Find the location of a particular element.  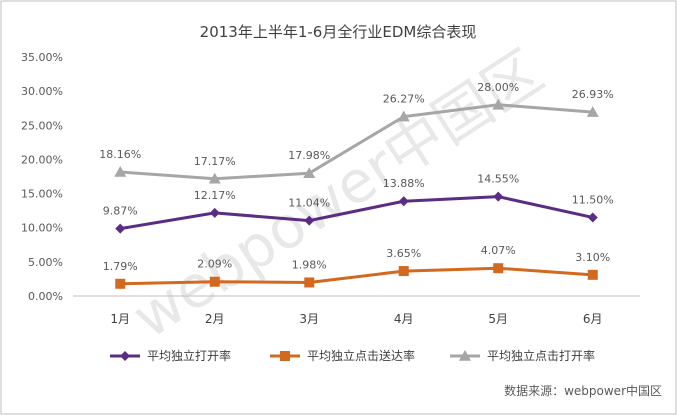

data-label: 9.87% is located at coordinates (120, 211).